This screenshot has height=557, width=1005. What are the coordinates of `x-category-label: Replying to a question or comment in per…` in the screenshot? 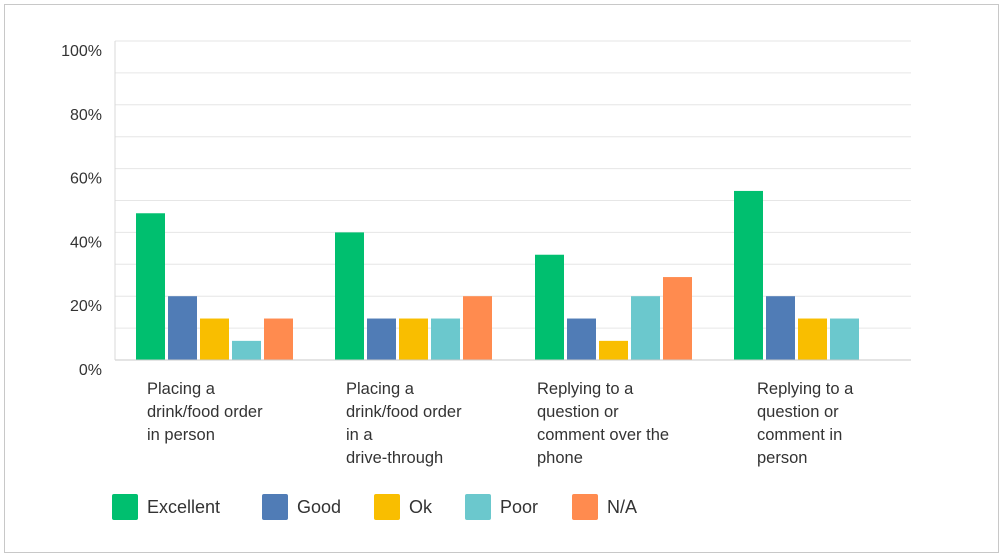 It's located at (805, 423).